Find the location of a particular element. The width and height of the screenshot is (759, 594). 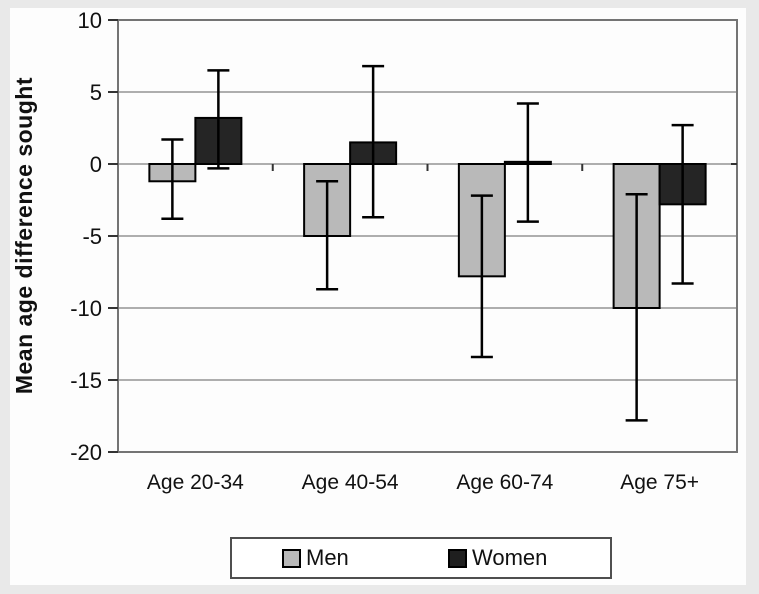

legend-swatch-men-icon is located at coordinates (291, 558).